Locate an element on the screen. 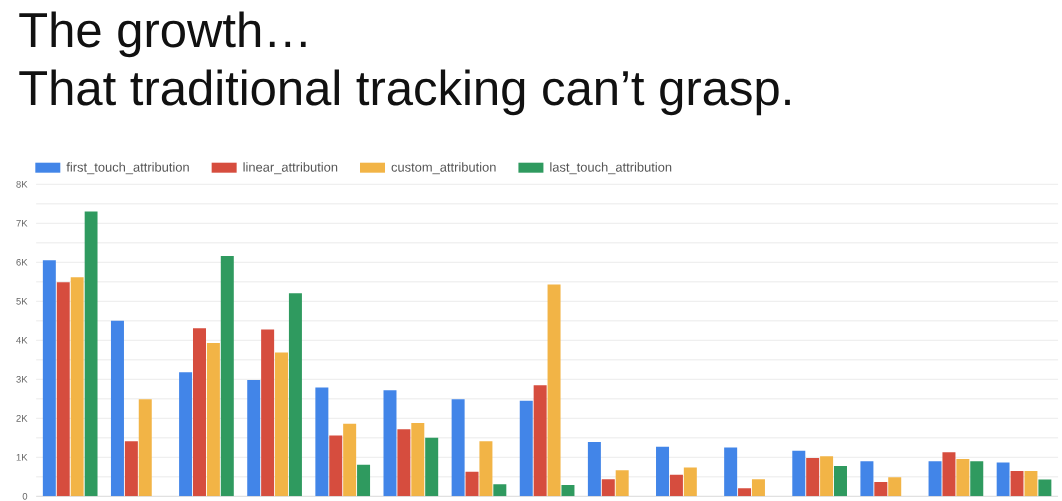  y-tick-label: 8K is located at coordinates (22, 184).